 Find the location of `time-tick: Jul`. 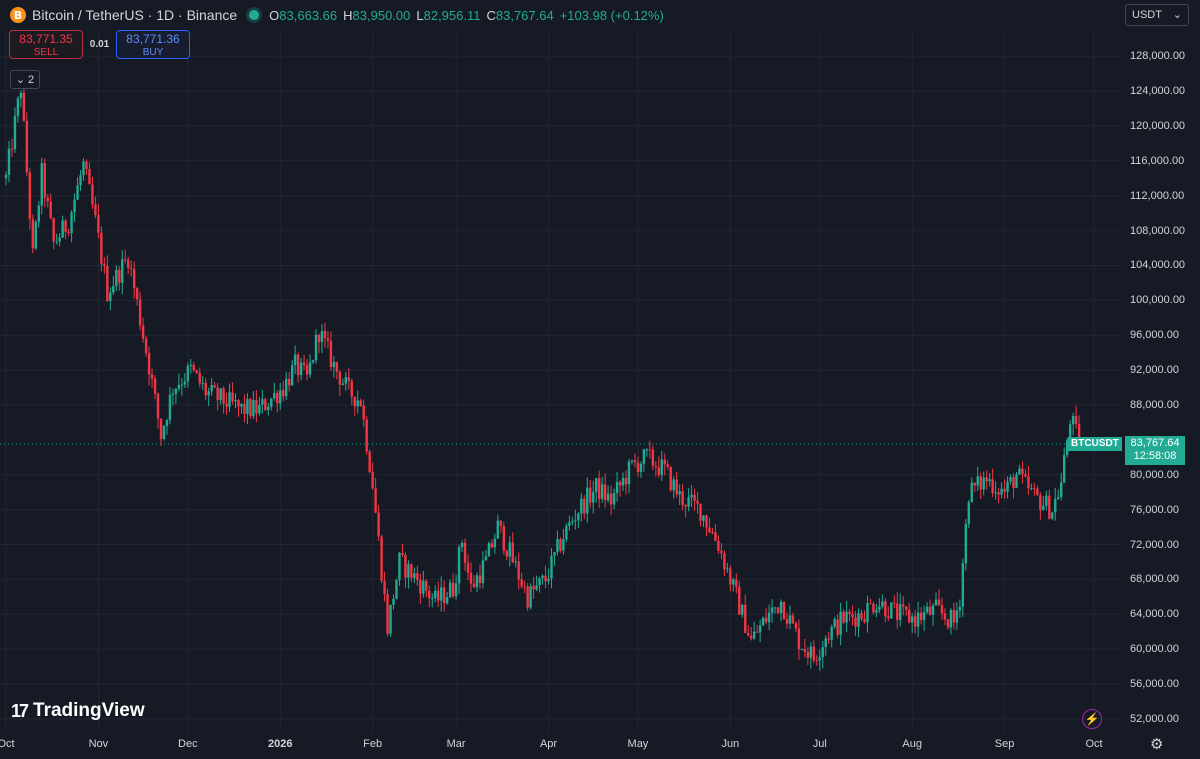

time-tick: Jul is located at coordinates (819, 744).